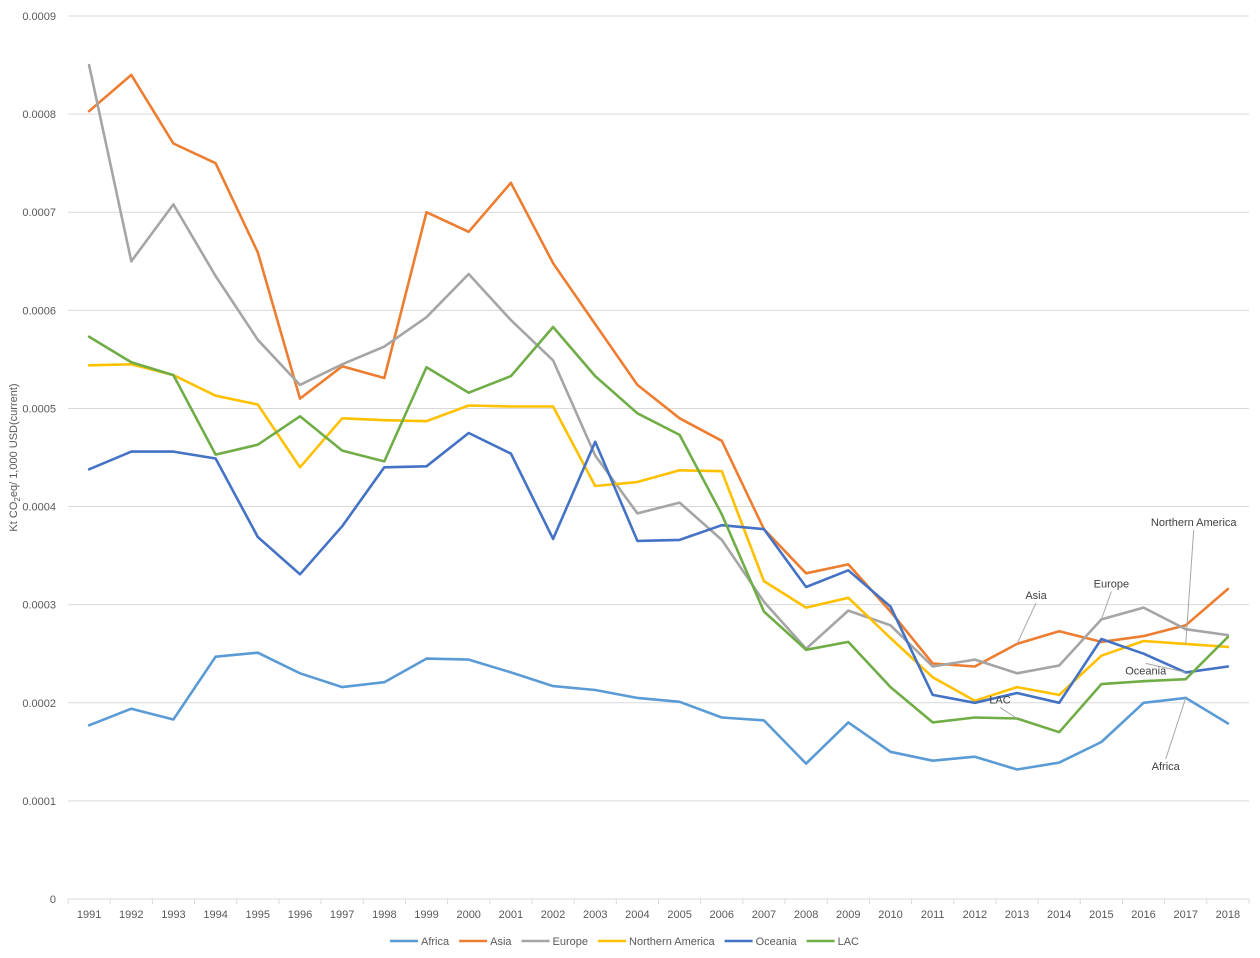  Describe the element at coordinates (637, 915) in the screenshot. I see `x-tick-label: 2004` at that location.